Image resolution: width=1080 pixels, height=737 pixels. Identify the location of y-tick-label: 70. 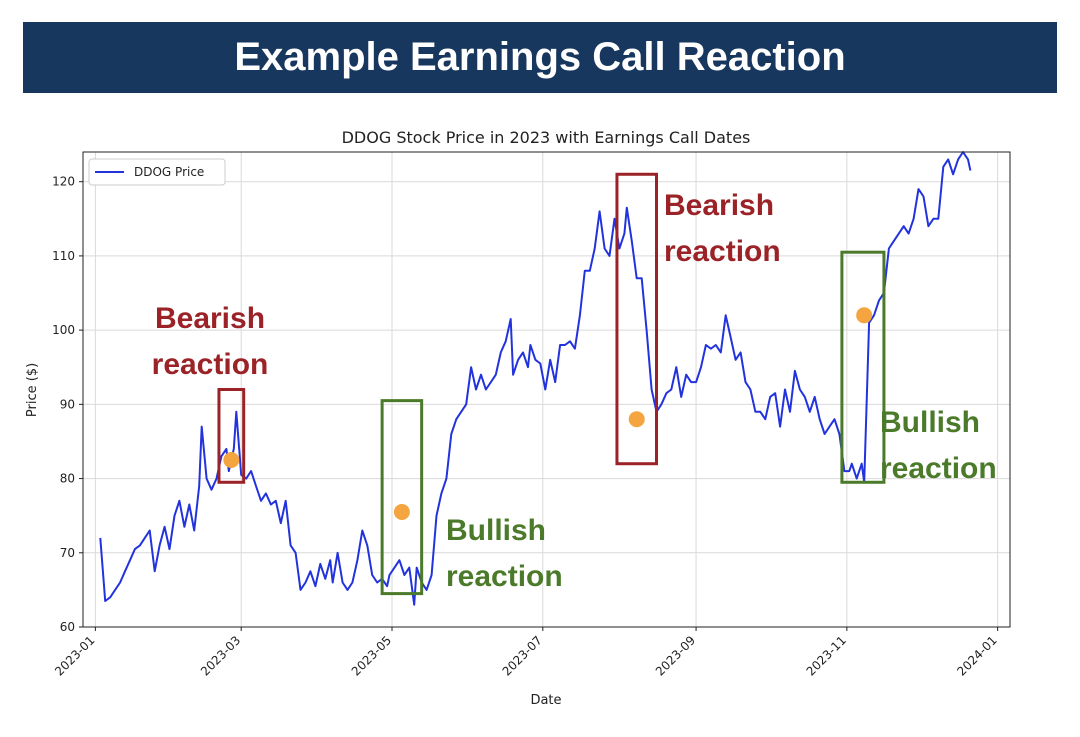
(67, 553).